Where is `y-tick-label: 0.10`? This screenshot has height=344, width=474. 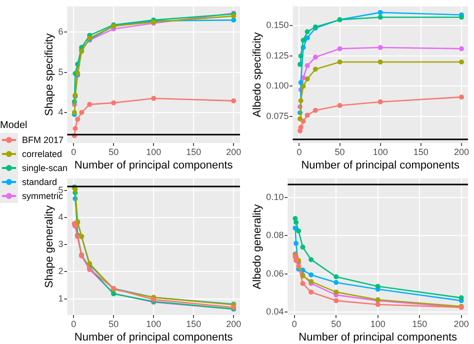
y-tick-label: 0.10 is located at coordinates (275, 197).